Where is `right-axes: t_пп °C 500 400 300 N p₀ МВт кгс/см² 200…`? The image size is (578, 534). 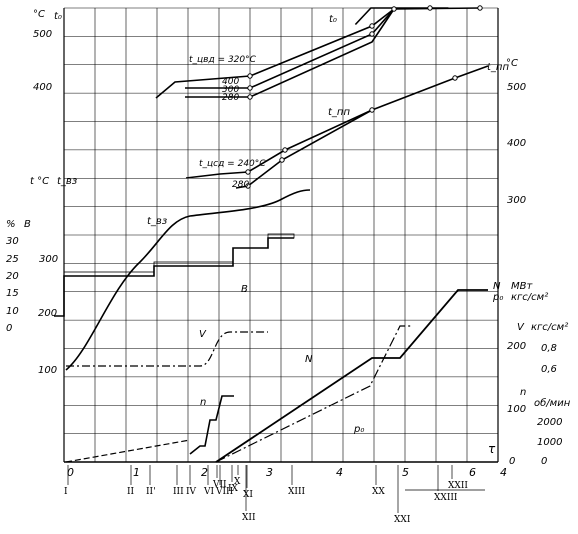
right-axes: t_пп °C 500 400 300 N p₀ МВт кгс/см² 200… is located at coordinates (529, 262).